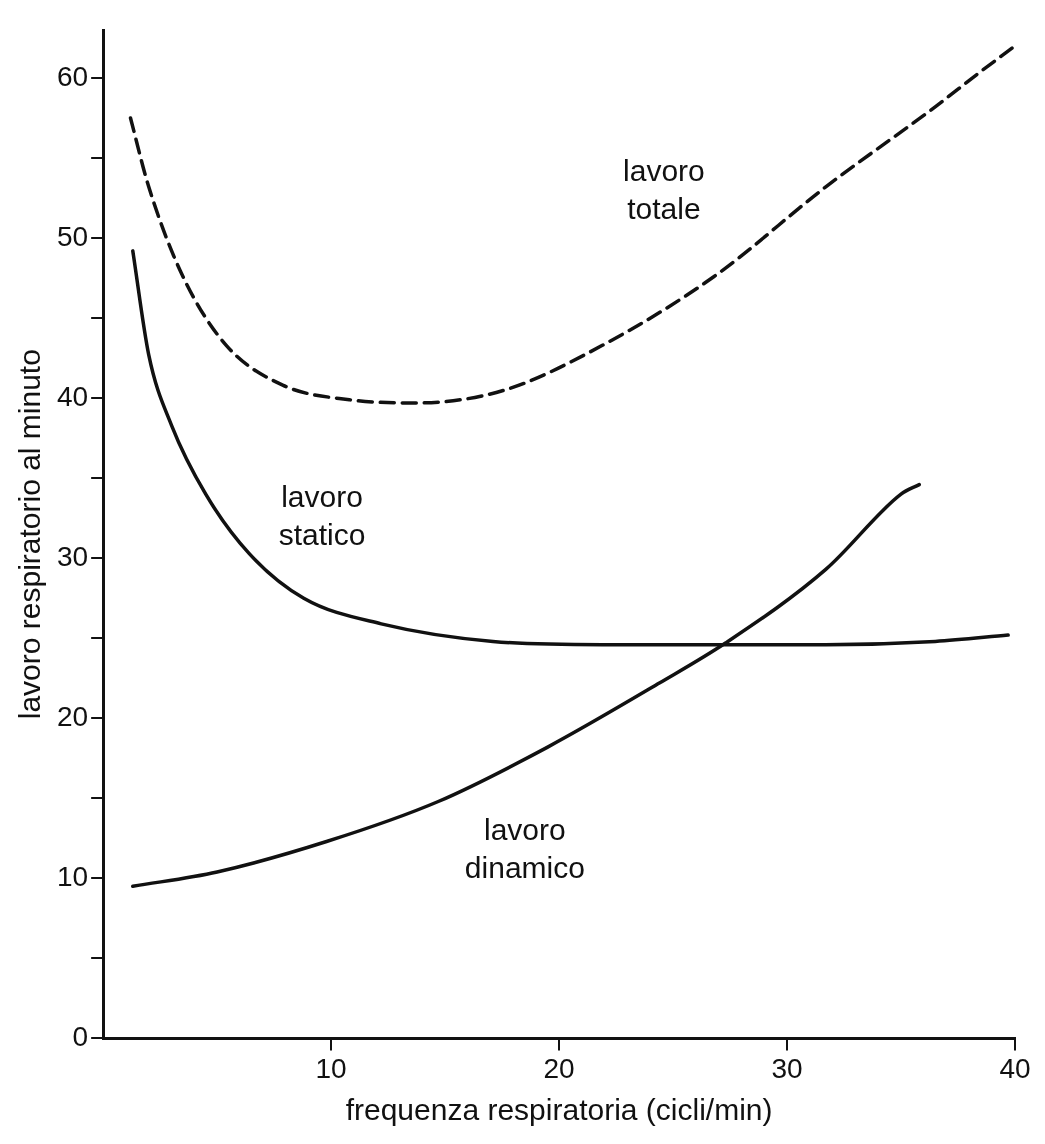  I want to click on x-tick-label: 20, so click(559, 1068).